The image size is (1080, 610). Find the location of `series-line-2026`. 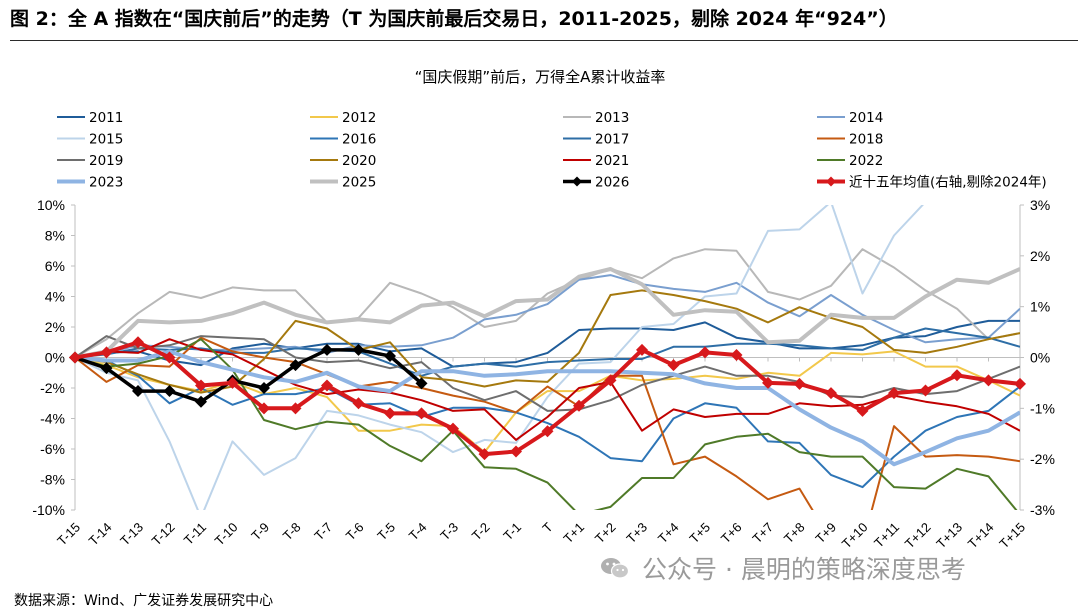

series-line-2026 is located at coordinates (248, 376).